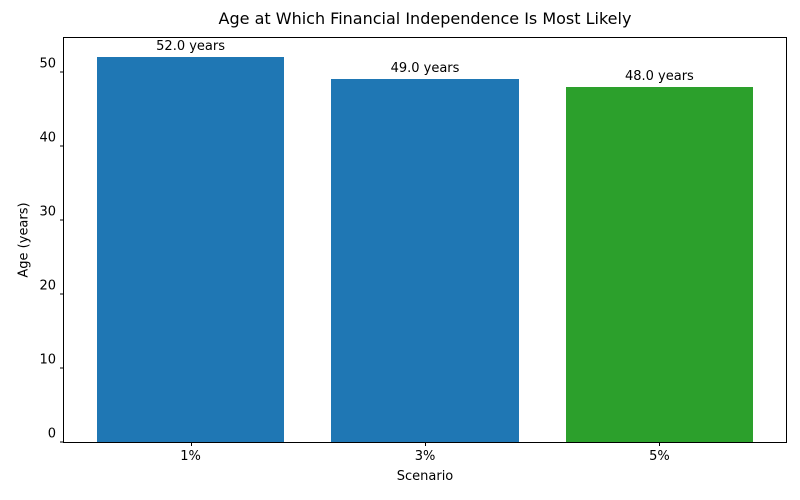  I want to click on y-tick-label: 30, so click(47, 212).